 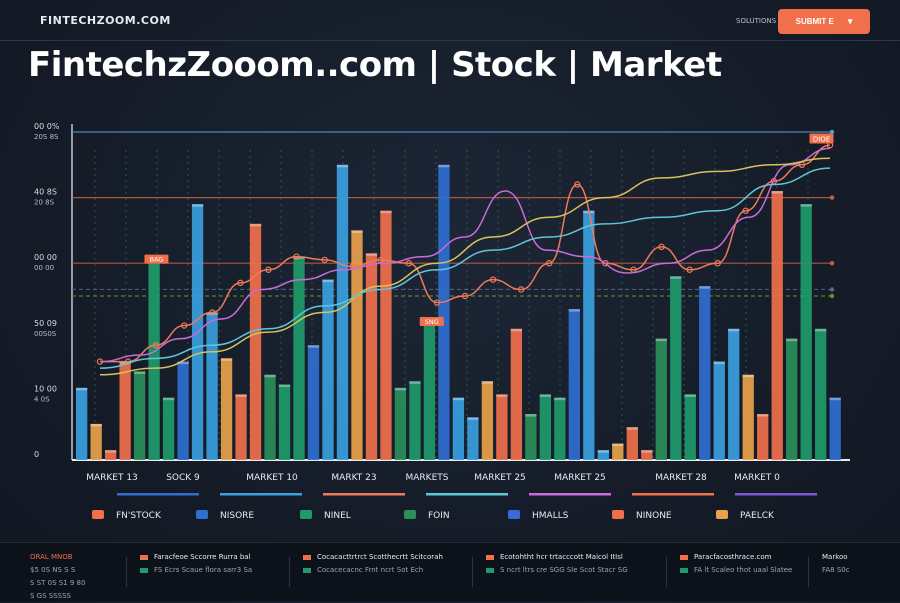 I want to click on footer-line-text: S GS SSSSS, so click(x=50, y=596).